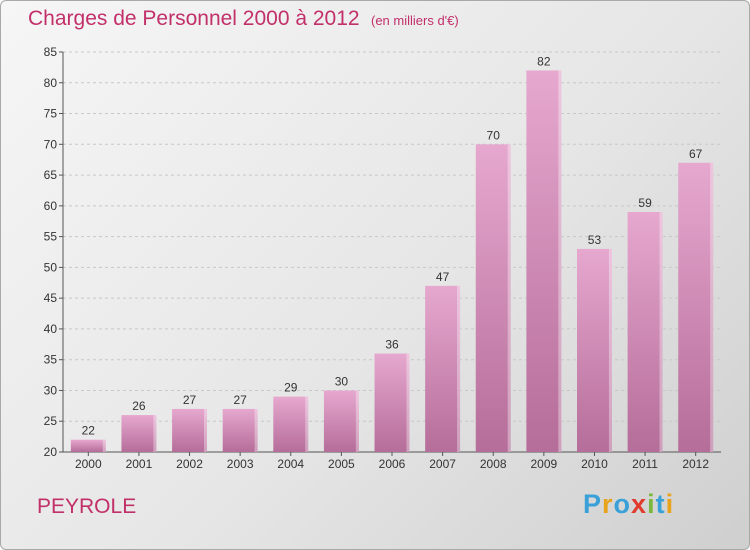  What do you see at coordinates (645, 203) in the screenshot?
I see `bar-value-label: 59` at bounding box center [645, 203].